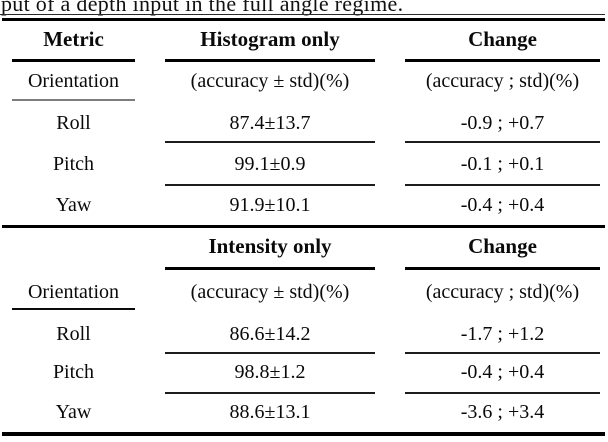 Image resolution: width=608 pixels, height=442 pixels. Describe the element at coordinates (302, 15) in the screenshot. I see `caption-baseline-rule` at that location.